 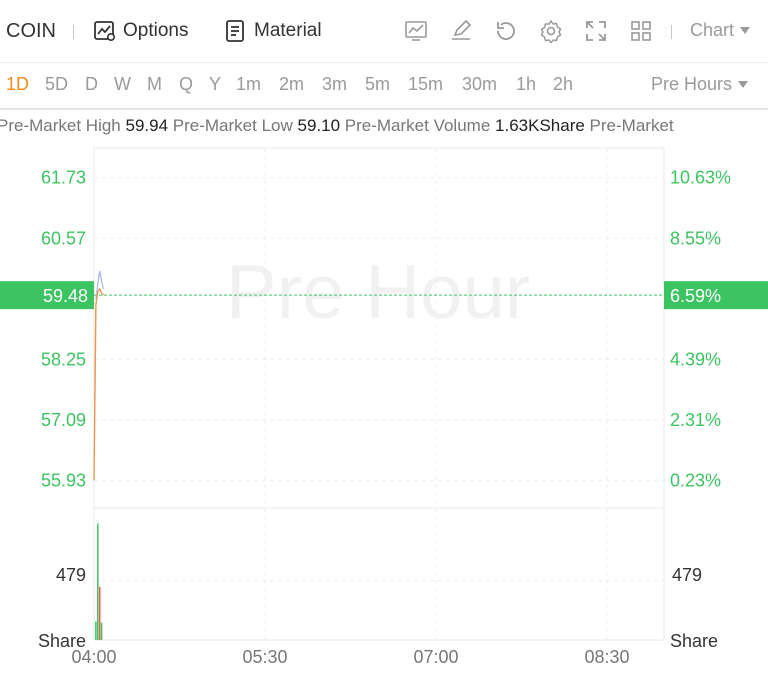 I want to click on period-1d: 1D, so click(x=18, y=84).